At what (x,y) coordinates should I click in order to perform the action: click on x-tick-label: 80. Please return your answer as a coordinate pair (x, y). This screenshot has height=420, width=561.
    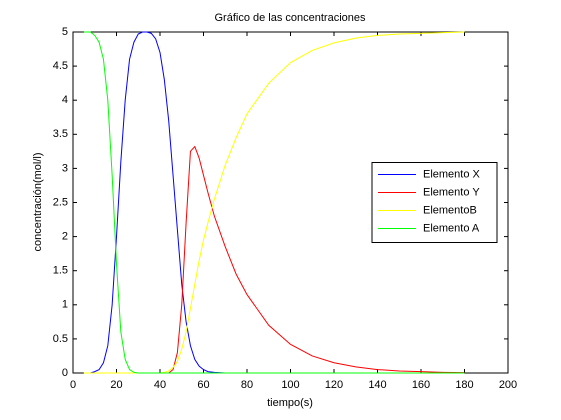
    Looking at the image, I should click on (247, 385).